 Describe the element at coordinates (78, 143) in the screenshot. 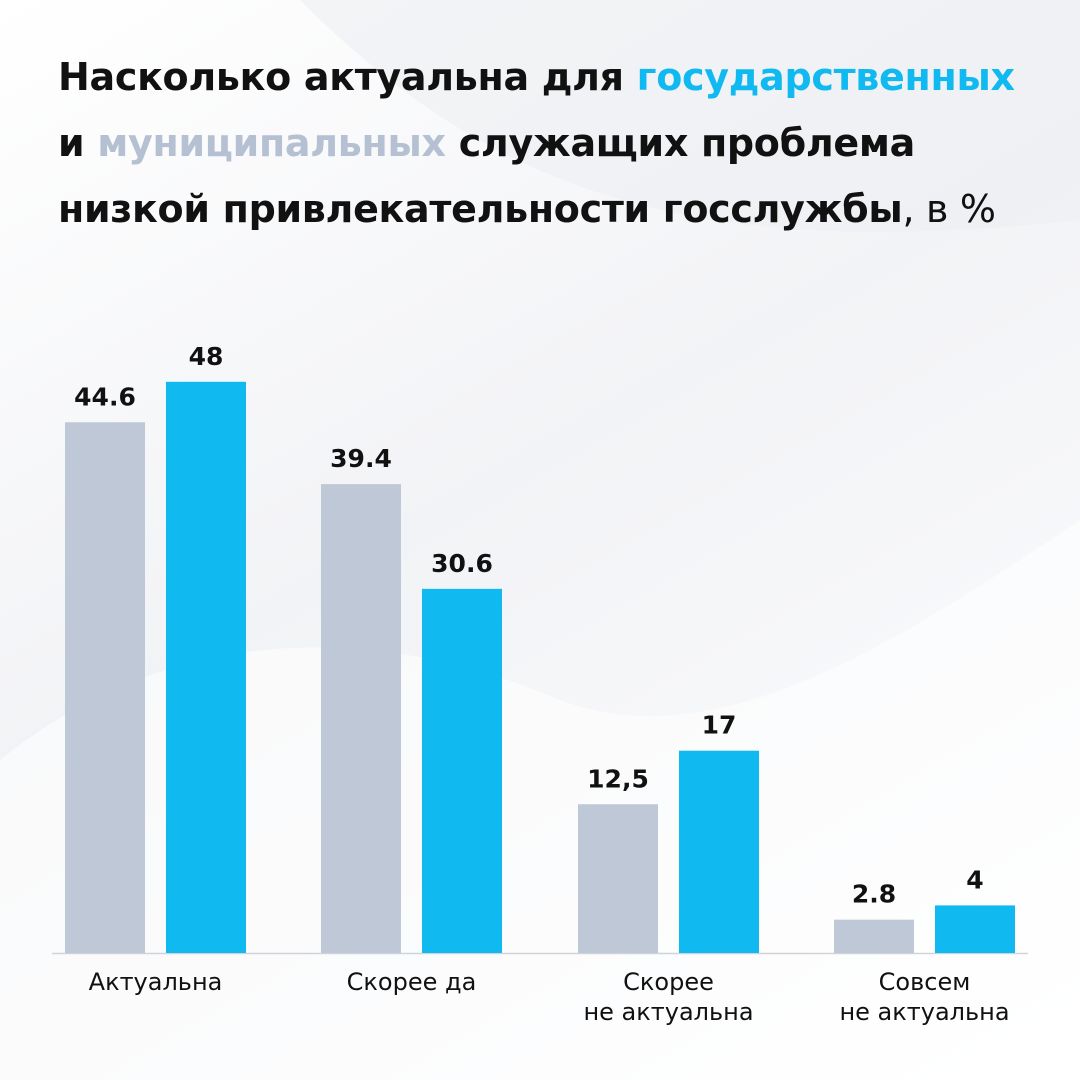

I see `title-text-part2: и` at that location.